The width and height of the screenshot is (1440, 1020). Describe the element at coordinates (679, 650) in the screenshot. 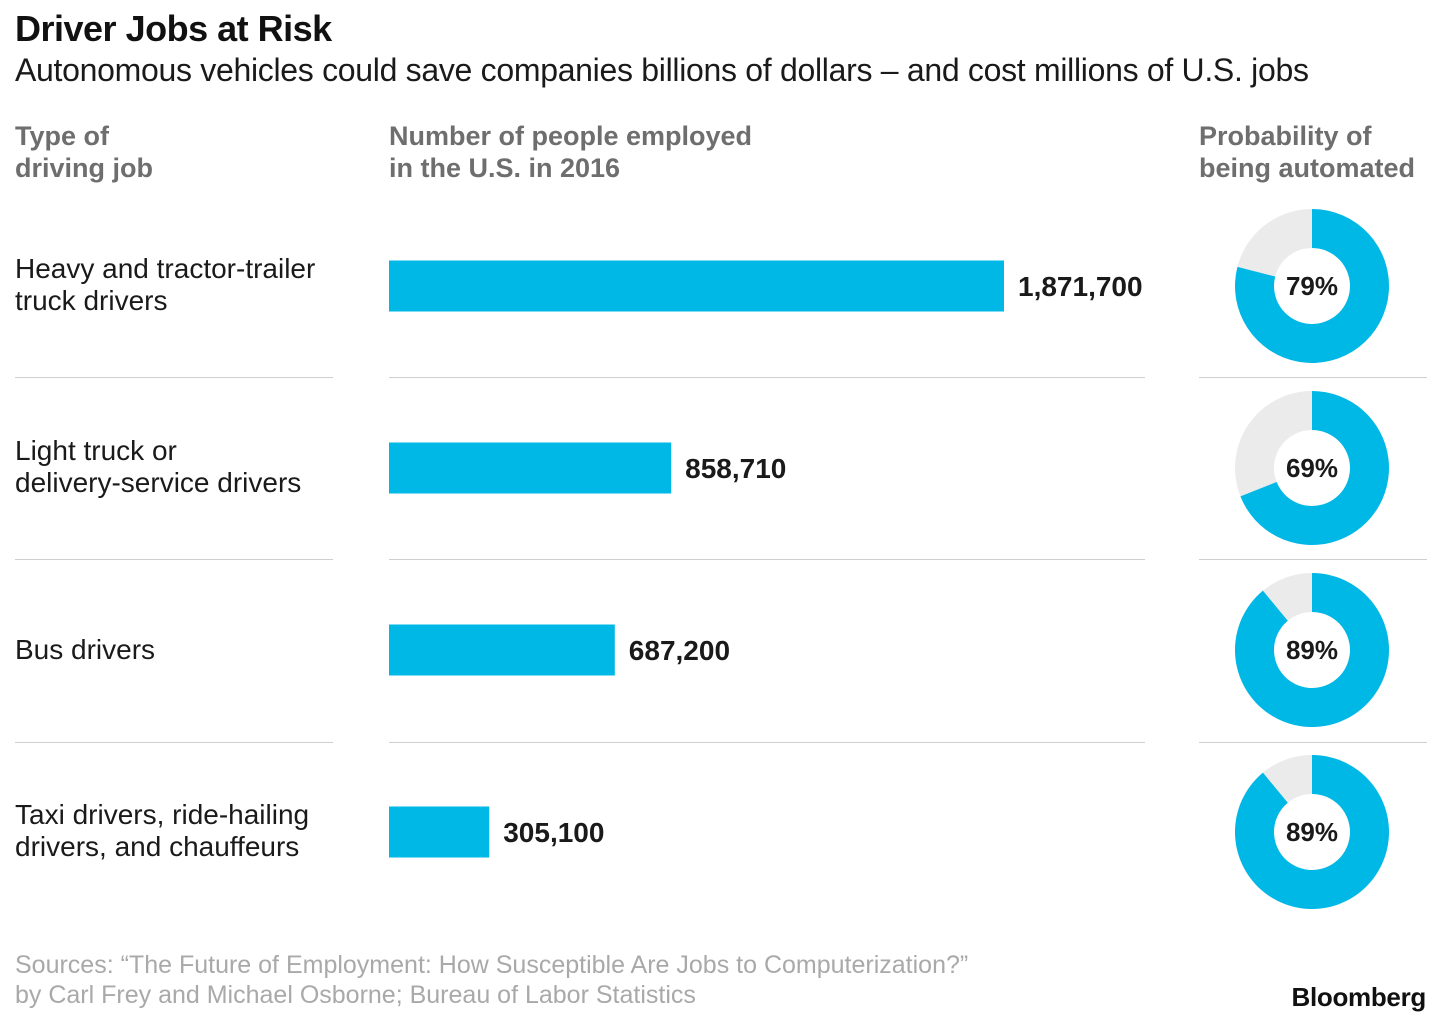

I see `bar-value-label: 687,200` at that location.